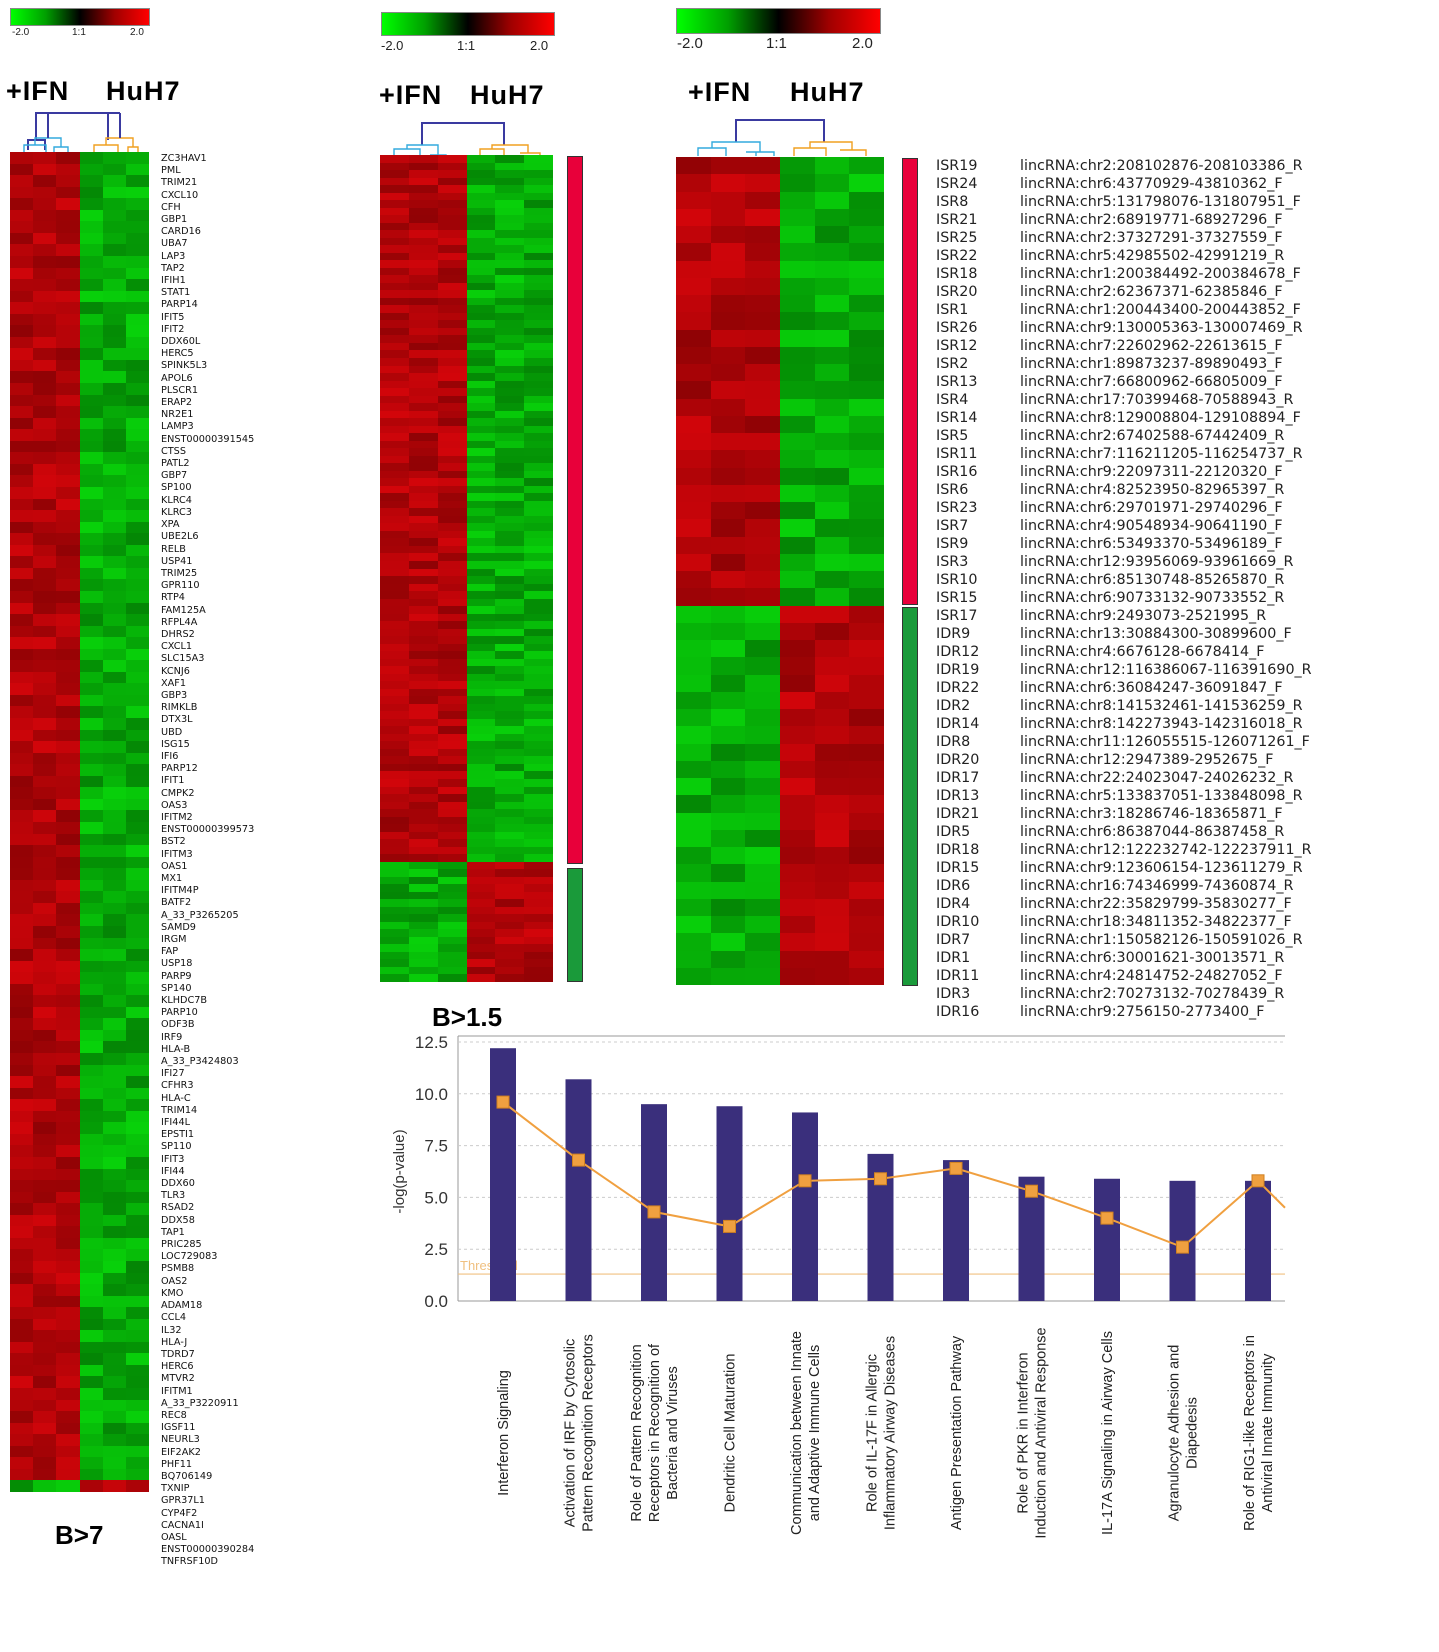 This screenshot has height=1652, width=1439. What do you see at coordinates (957, 418) in the screenshot?
I see `lincrna-id: ISR14` at bounding box center [957, 418].